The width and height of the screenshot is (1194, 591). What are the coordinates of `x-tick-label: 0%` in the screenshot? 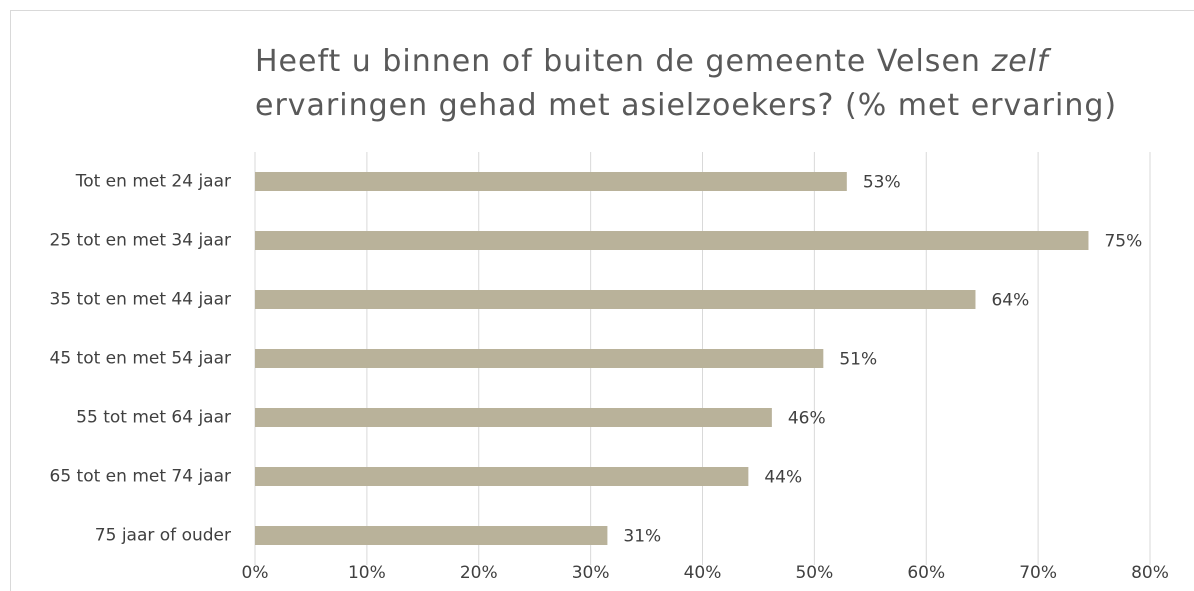 It's located at (255, 573).